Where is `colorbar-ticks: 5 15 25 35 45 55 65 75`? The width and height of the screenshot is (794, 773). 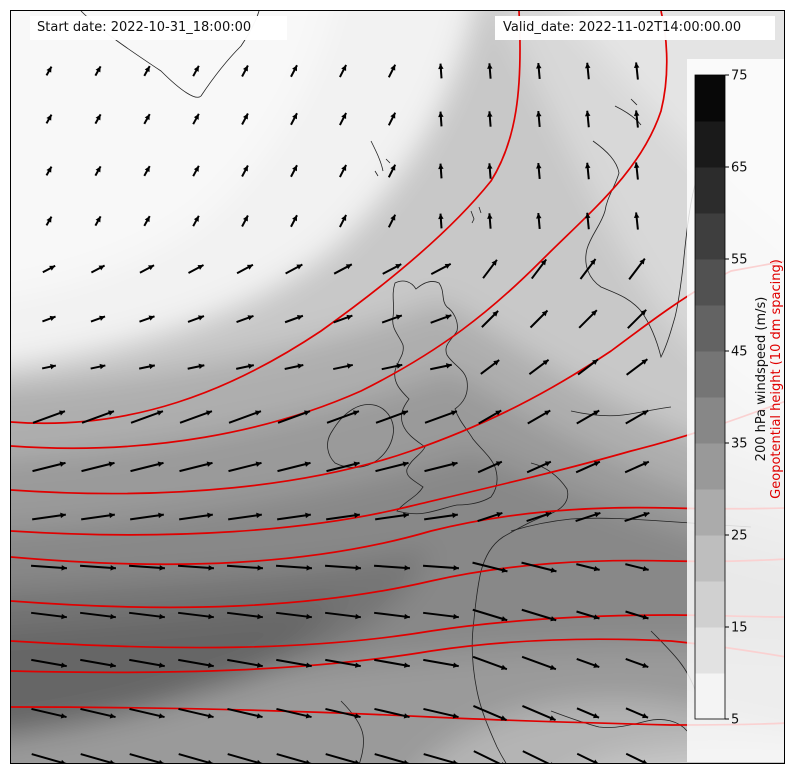 colorbar-ticks: 5 15 25 35 45 55 65 75 is located at coordinates (736, 398).